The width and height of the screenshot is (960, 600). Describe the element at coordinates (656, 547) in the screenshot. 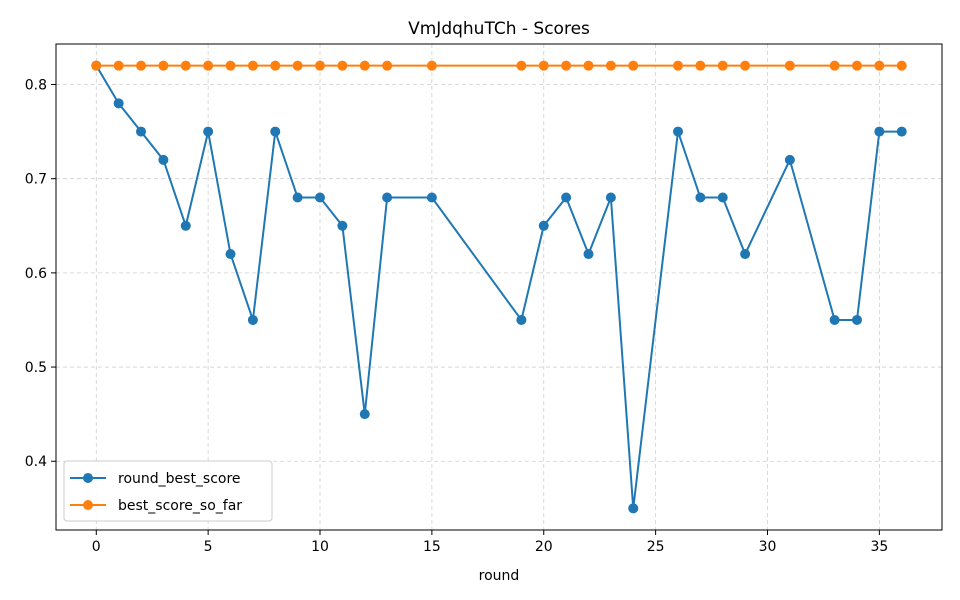

I see `x-tick-label: 25` at that location.